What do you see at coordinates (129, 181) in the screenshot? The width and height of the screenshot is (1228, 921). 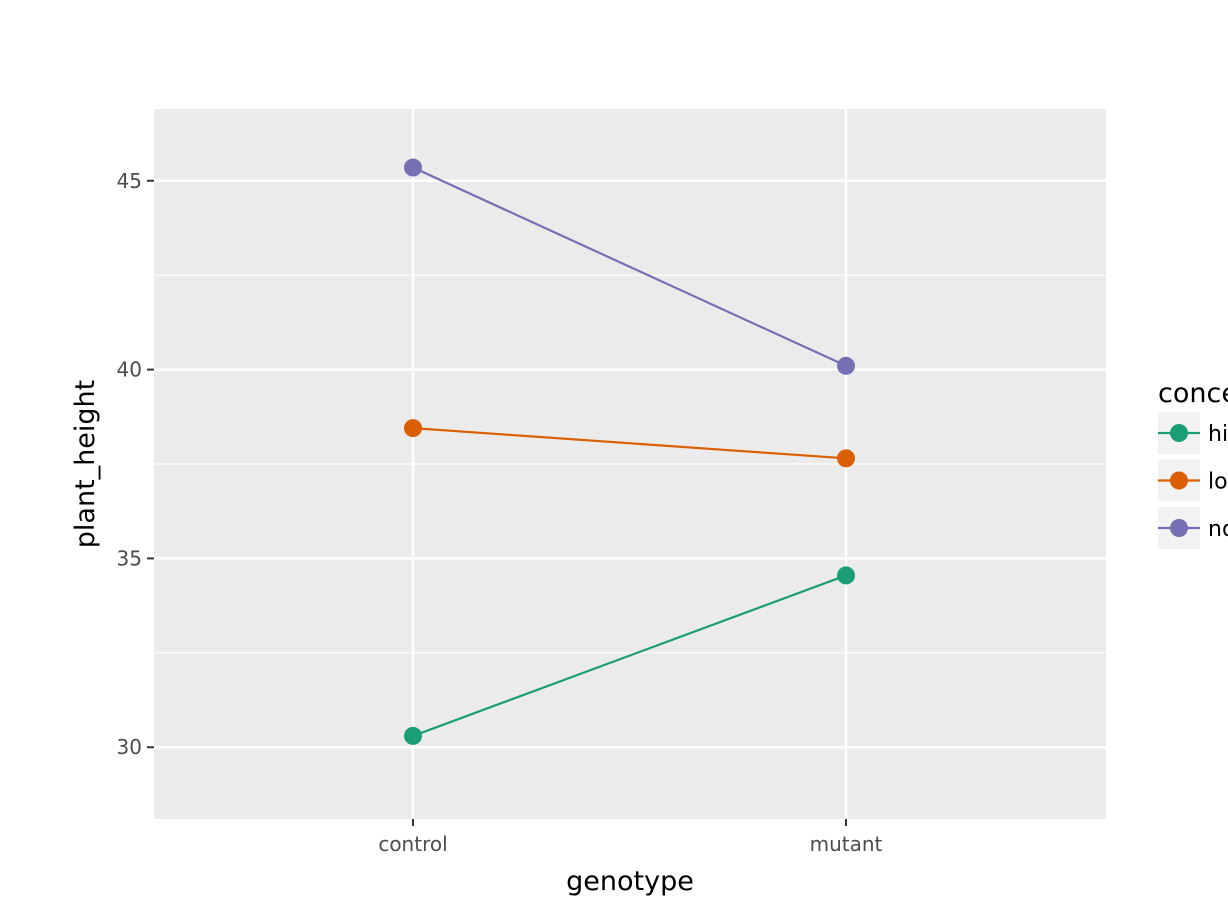 I see `y-tick-label: 45` at bounding box center [129, 181].